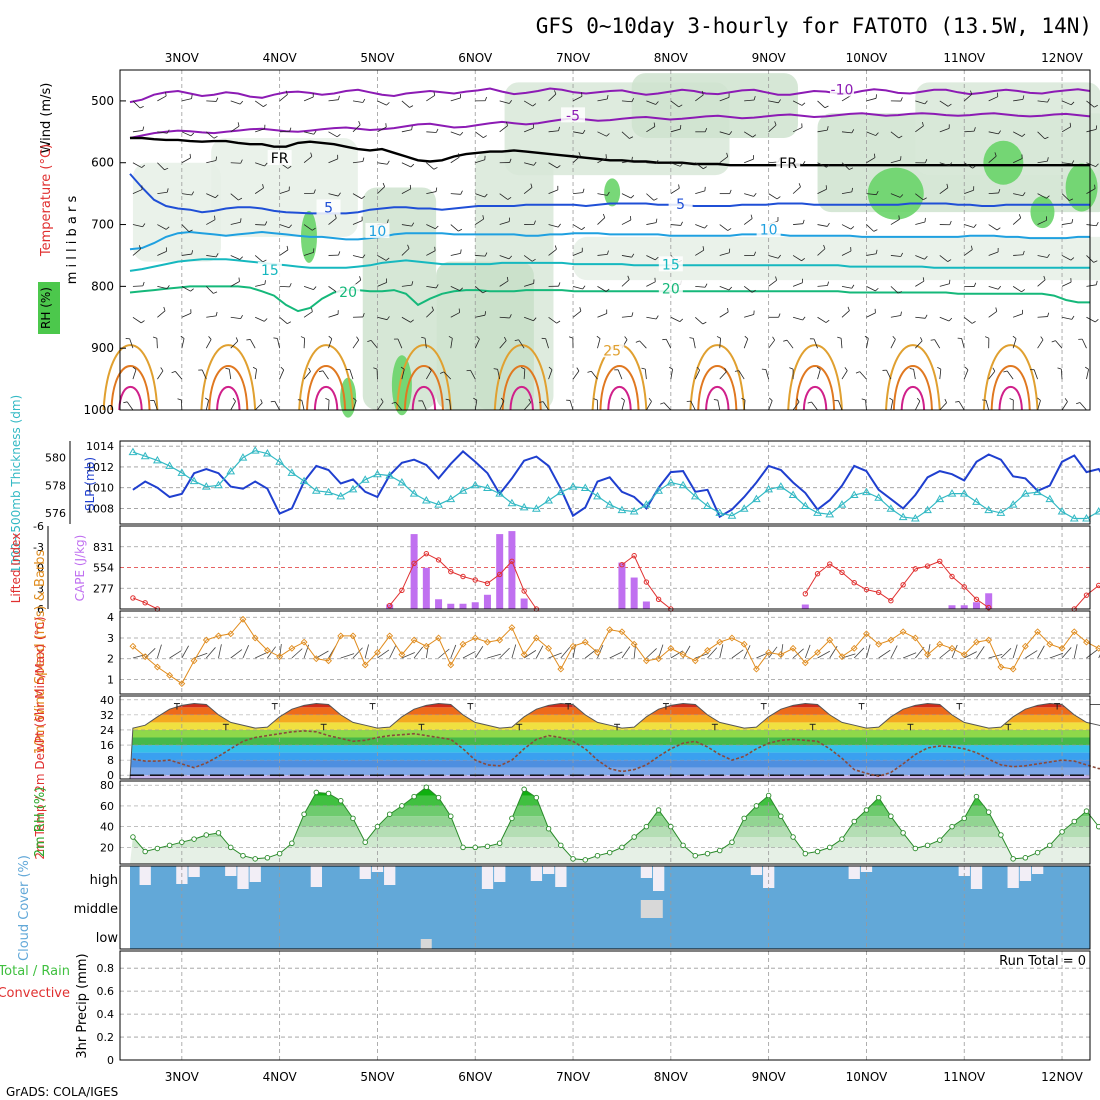  What do you see at coordinates (328, 207) in the screenshot?
I see `contour-label-bg` at bounding box center [328, 207].